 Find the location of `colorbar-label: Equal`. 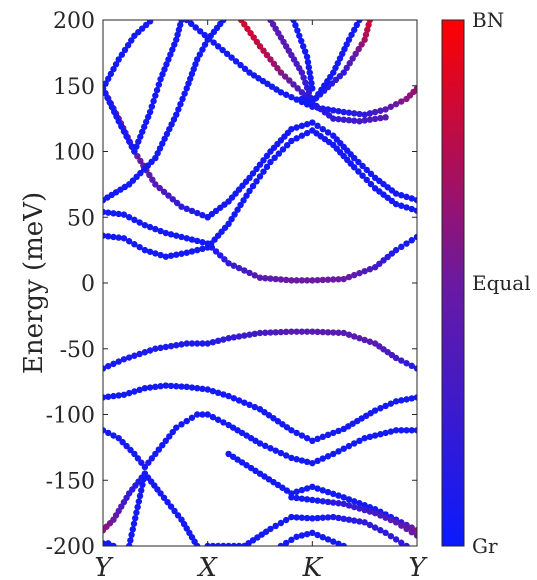

colorbar-label: Equal is located at coordinates (501, 283).